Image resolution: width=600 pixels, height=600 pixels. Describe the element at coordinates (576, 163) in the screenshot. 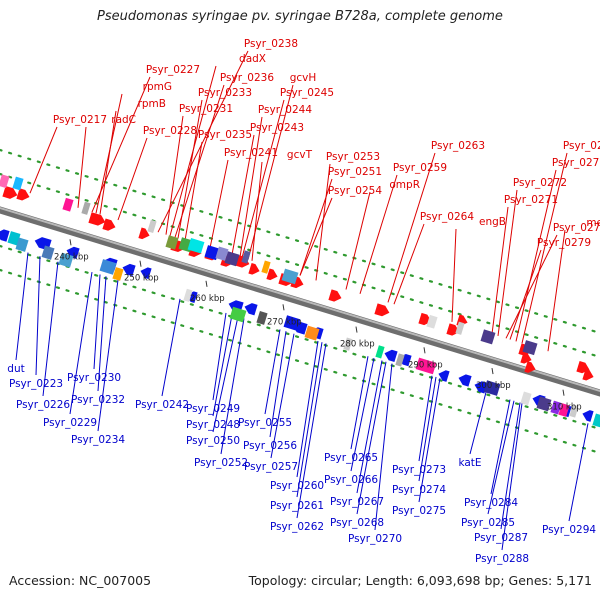

I see `gene-label-forward: Psyr_0277` at that location.